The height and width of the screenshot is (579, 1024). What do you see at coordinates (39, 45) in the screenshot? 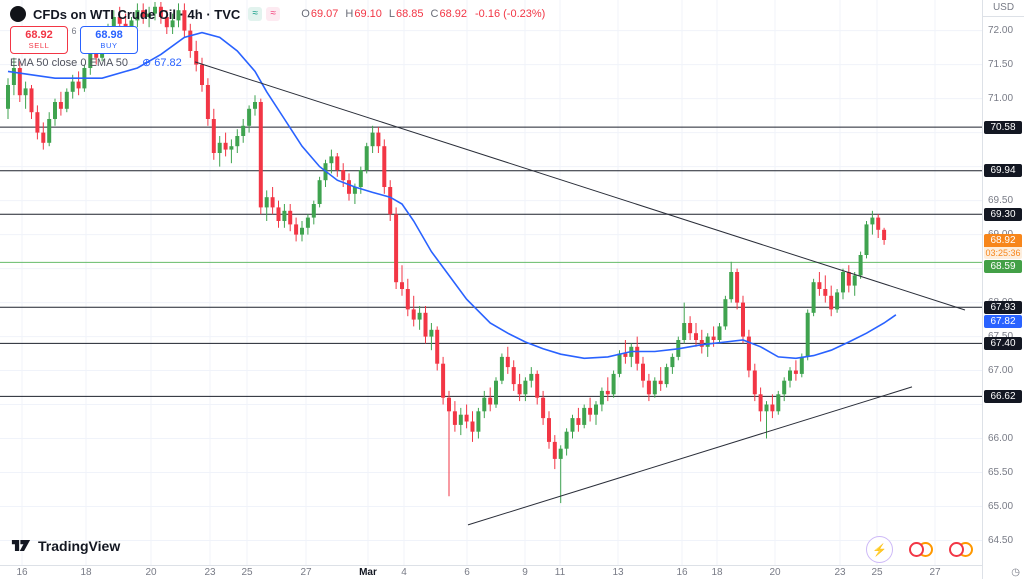
I see `sell-label: SELL` at bounding box center [39, 45].